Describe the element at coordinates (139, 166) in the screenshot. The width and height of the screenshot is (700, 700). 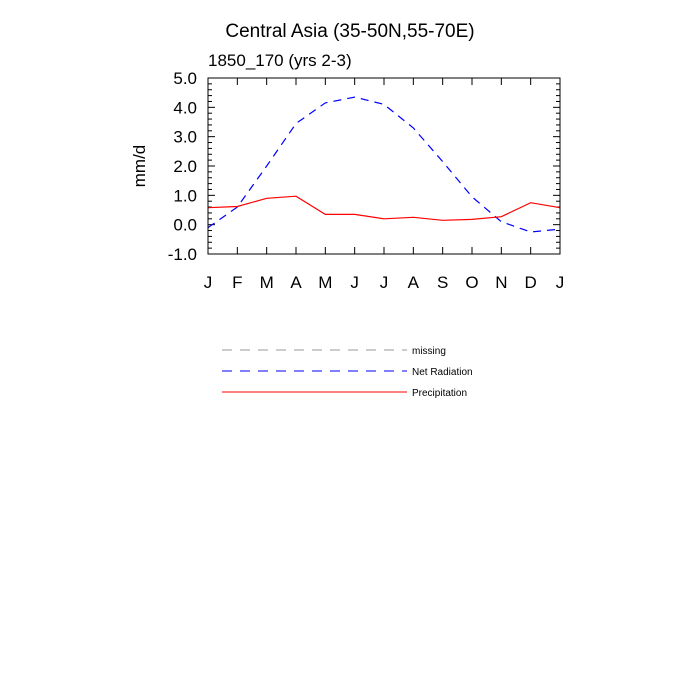
I see `y-axis-label: mm/d` at that location.